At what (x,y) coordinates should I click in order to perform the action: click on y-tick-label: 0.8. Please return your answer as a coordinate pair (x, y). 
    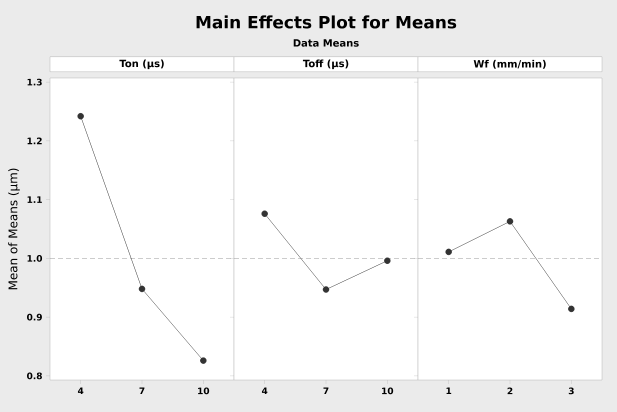
    Looking at the image, I should click on (34, 376).